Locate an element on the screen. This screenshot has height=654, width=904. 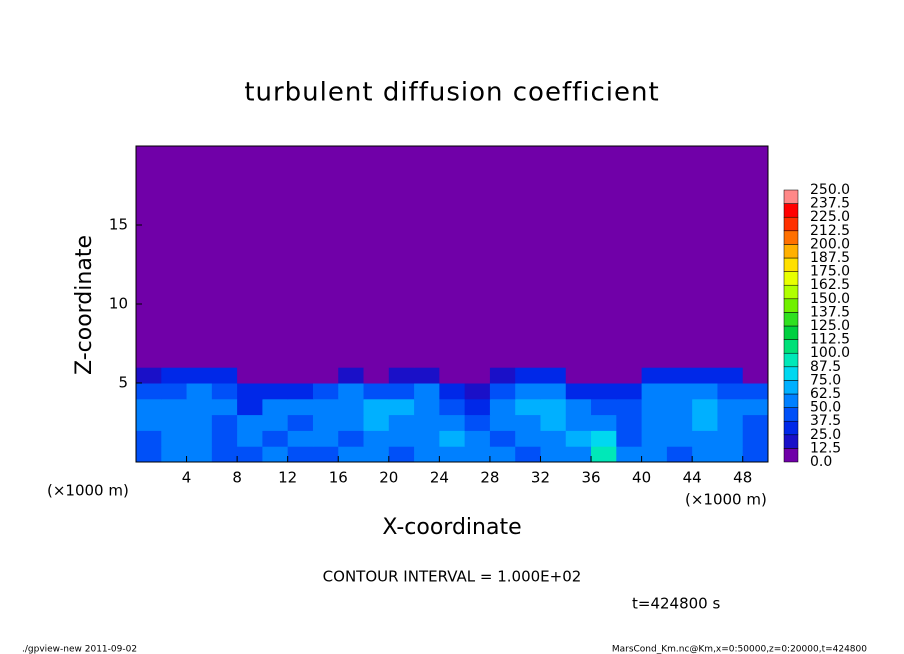
x-tick-label: 4 is located at coordinates (187, 478).